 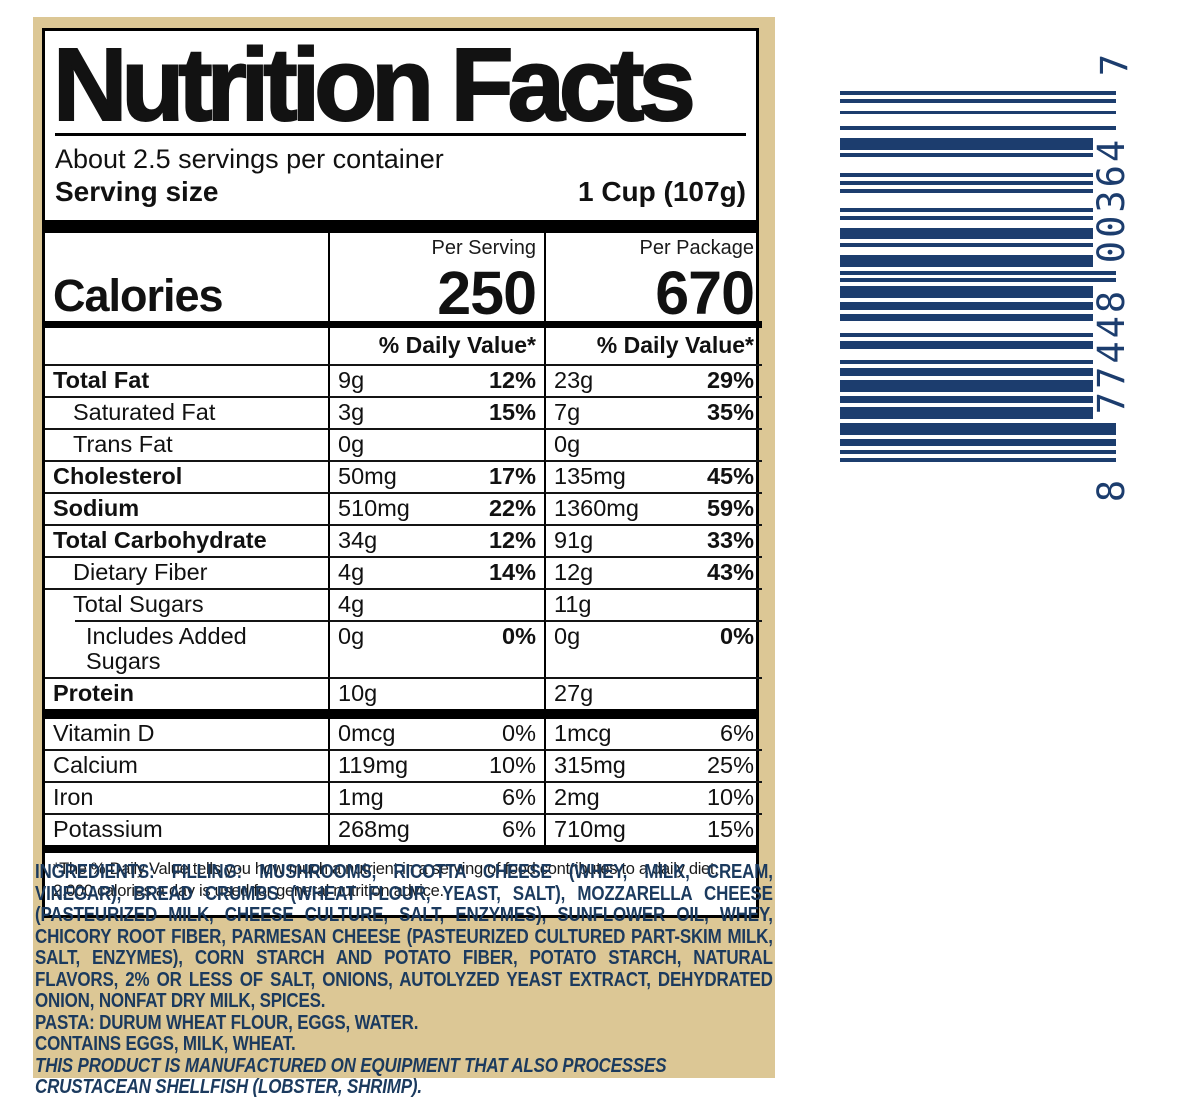 I want to click on nutrient-row: Includes Added Sugars 0g 0% 0g 0%, so click(x=403, y=648).